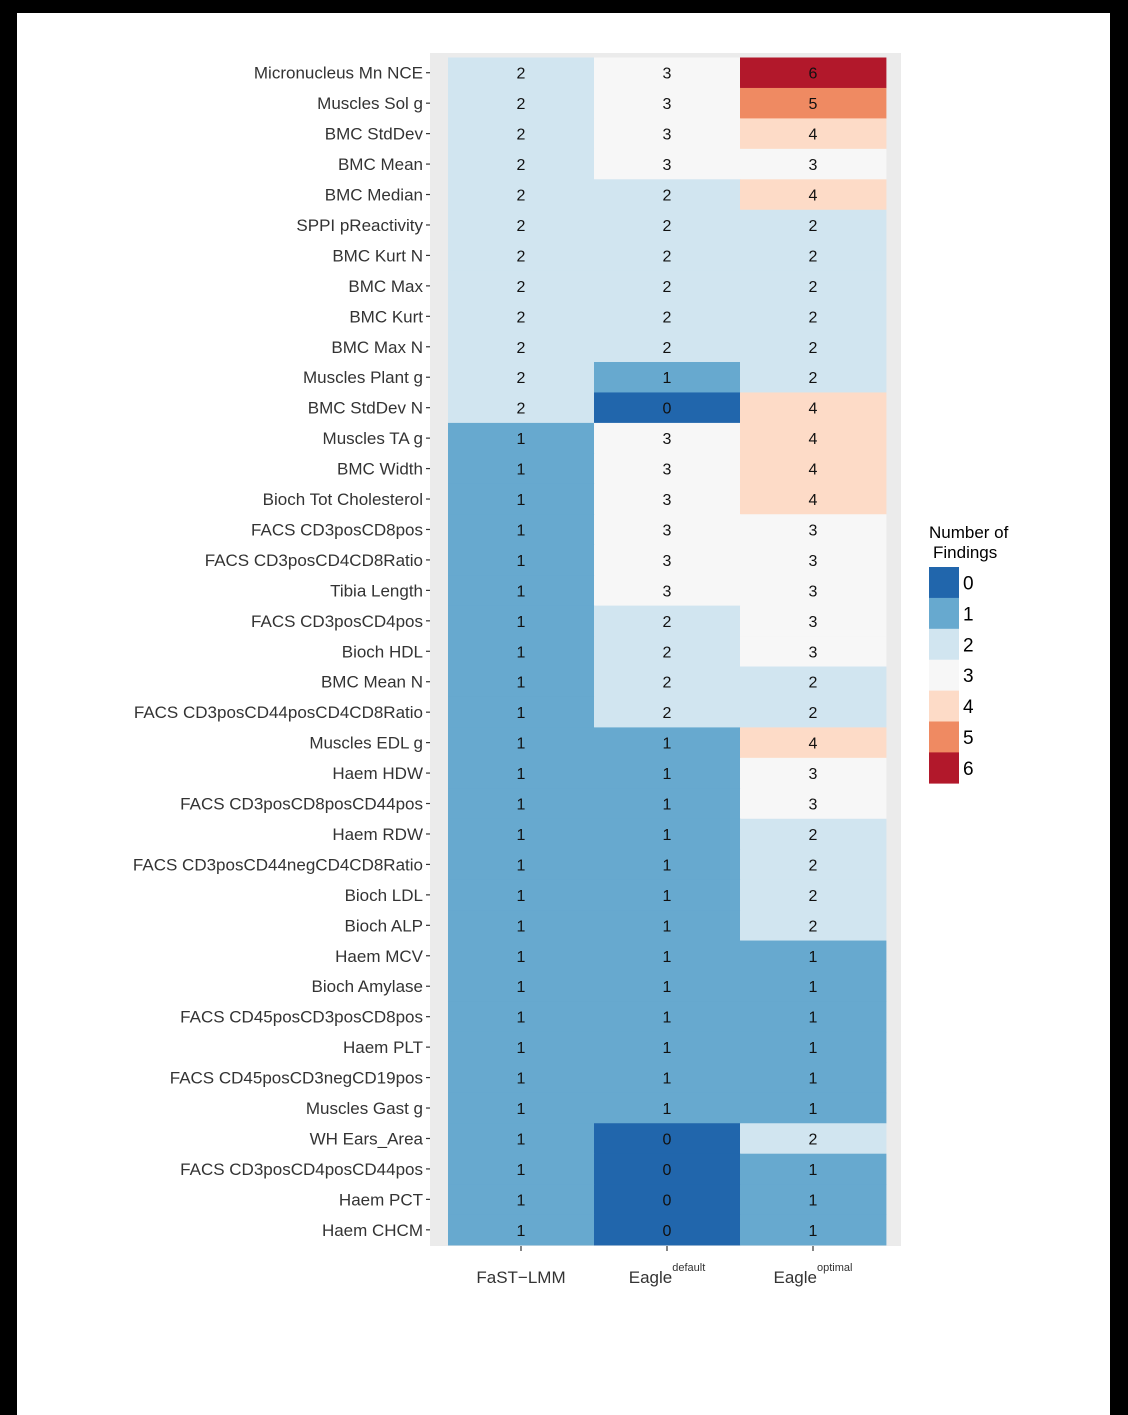 The height and width of the screenshot is (1415, 1128). I want to click on cell-facs-cd3poscd8poscd44pos-col2, so click(813, 804).